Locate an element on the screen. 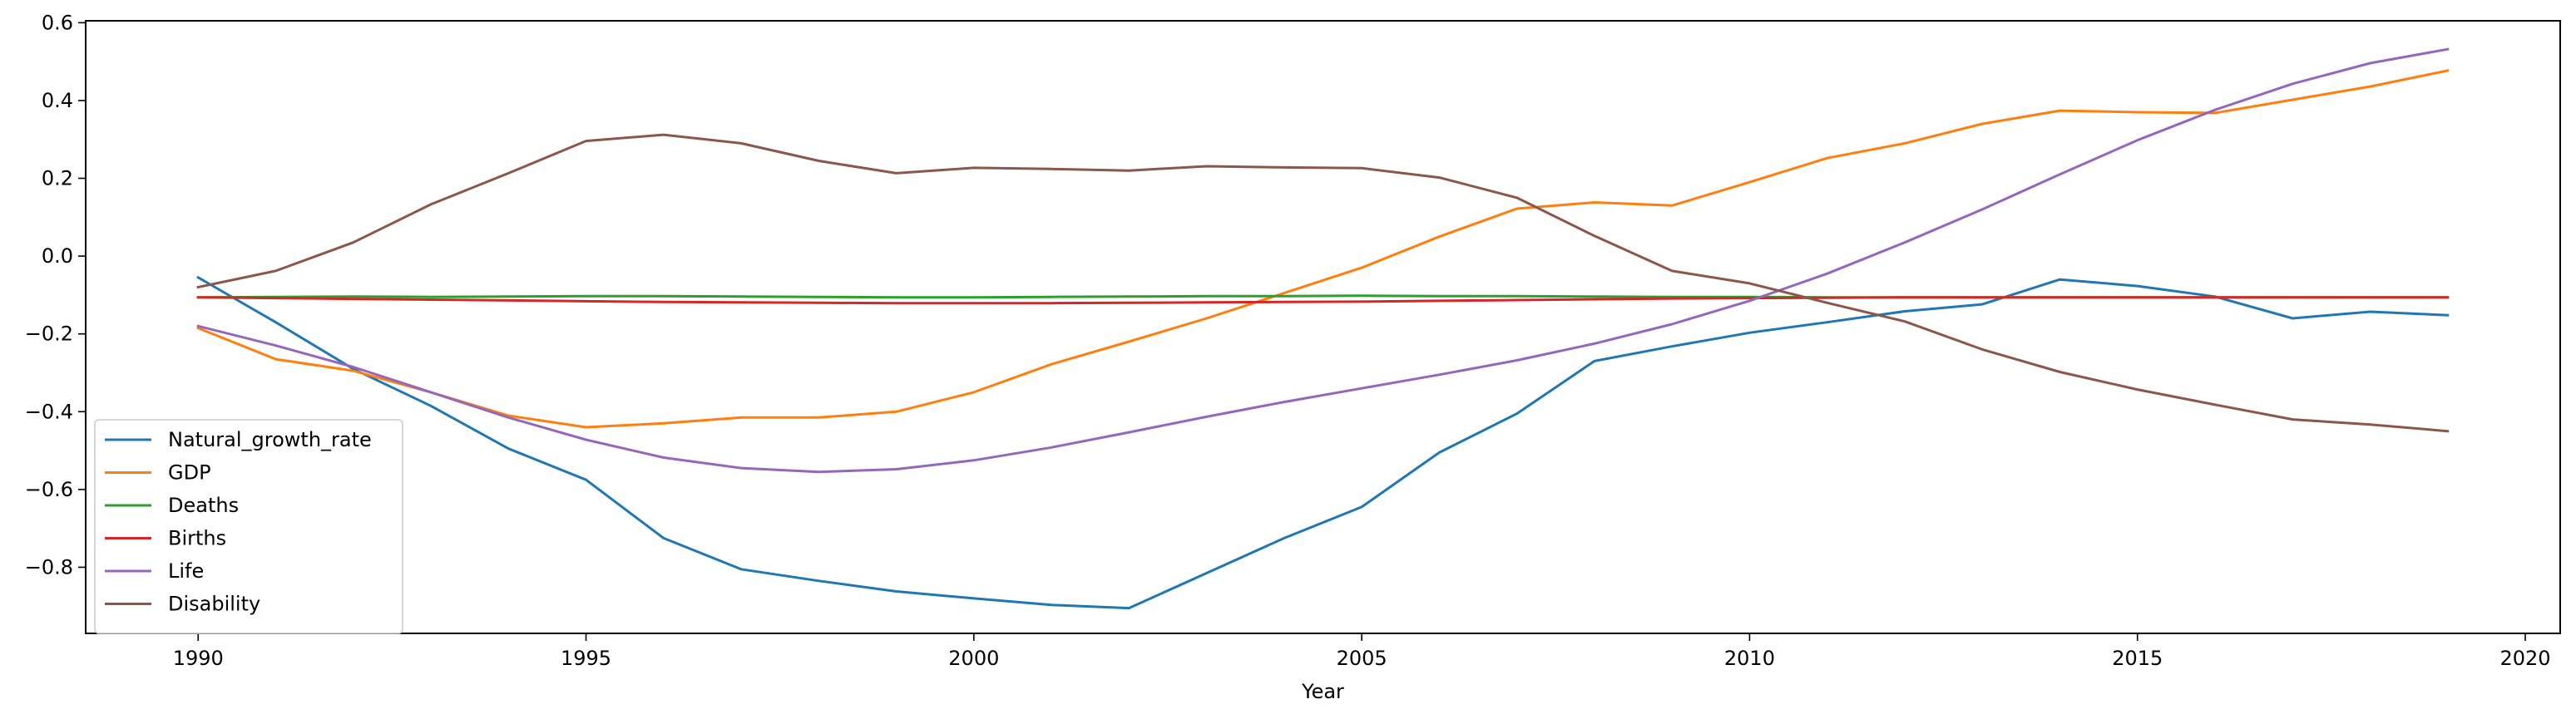 This screenshot has width=2576, height=719. y-tick-label: −0.8 is located at coordinates (49, 567).